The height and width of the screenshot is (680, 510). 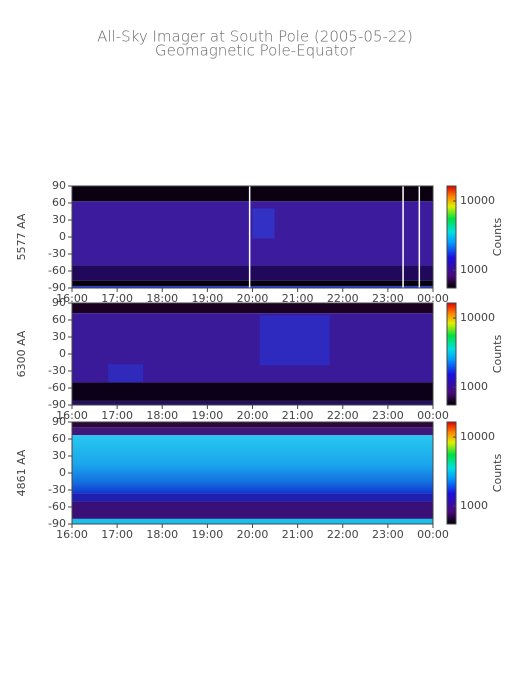 I want to click on y-axis-label: 6300 AA, so click(x=21, y=353).